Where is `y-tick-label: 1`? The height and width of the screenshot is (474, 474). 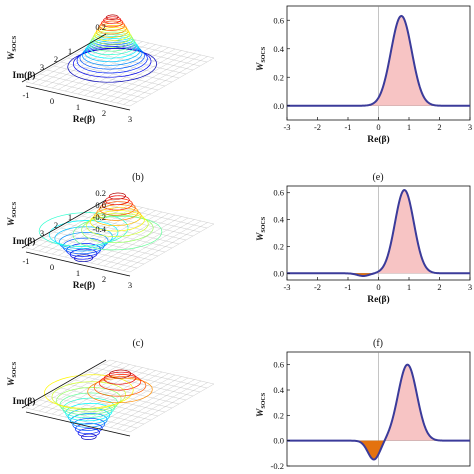
y-tick-label: 1 is located at coordinates (70, 217).